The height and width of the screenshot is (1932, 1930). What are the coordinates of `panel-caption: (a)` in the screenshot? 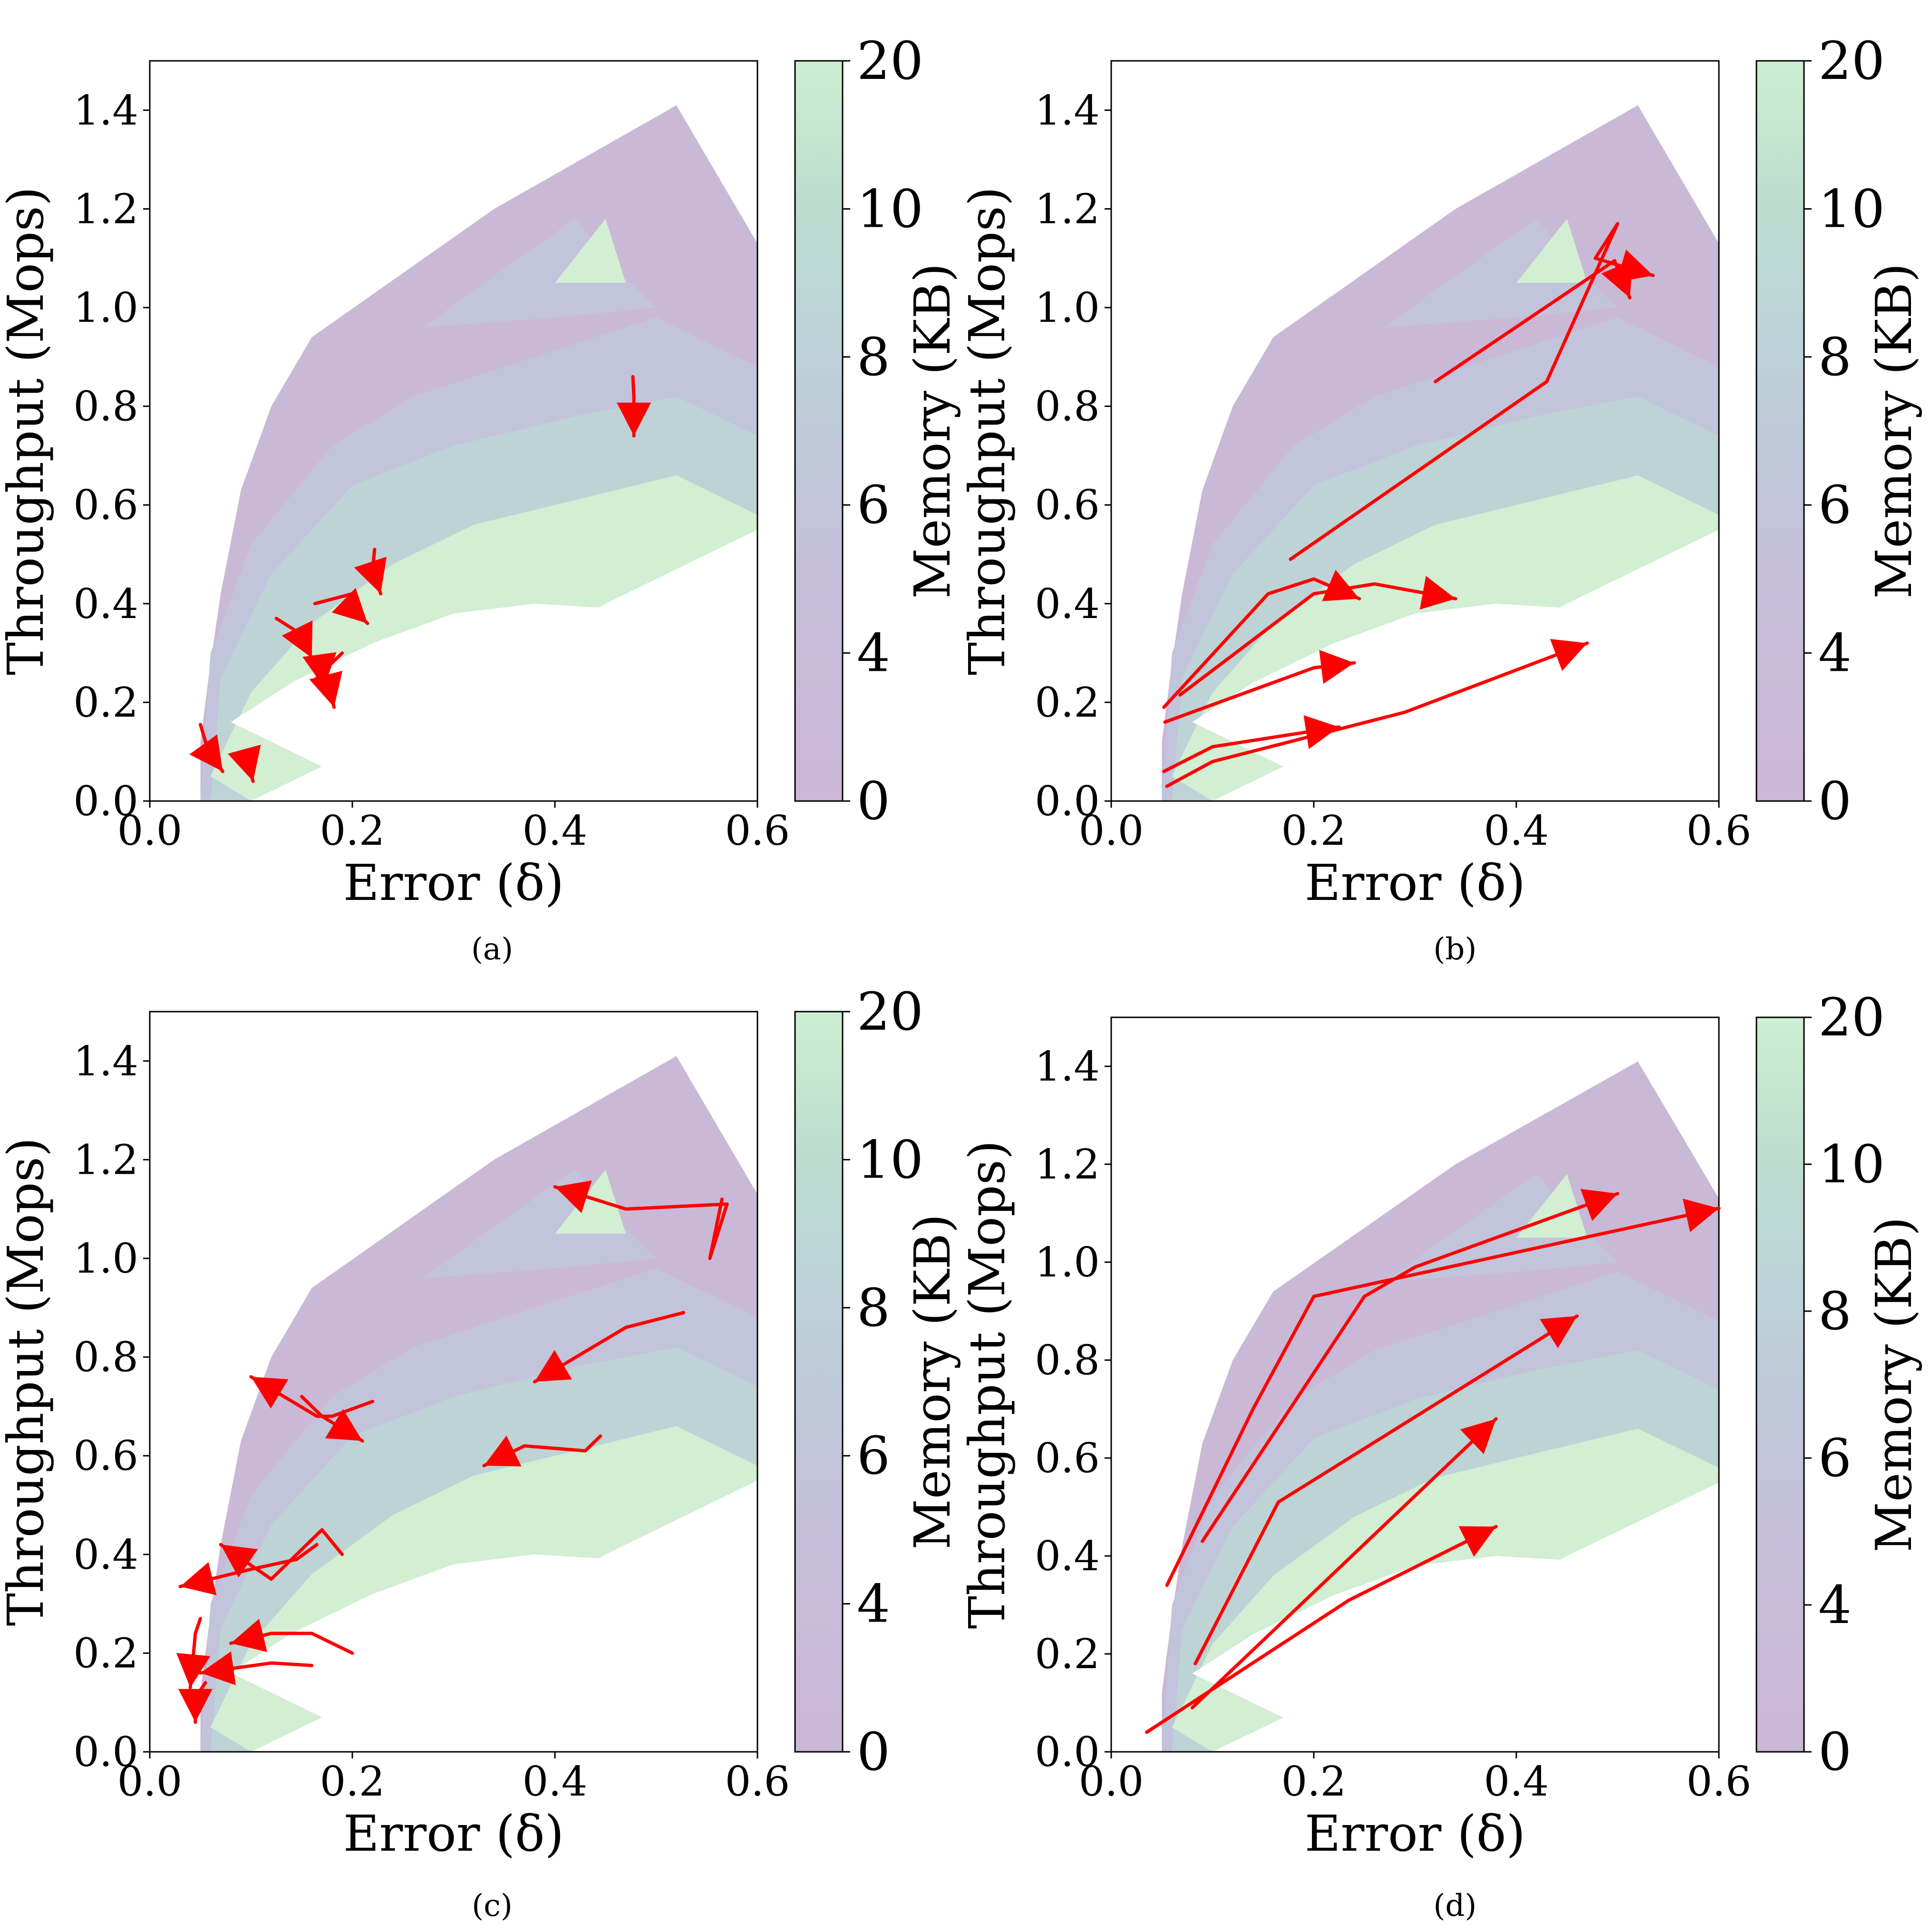 It's located at (492, 949).